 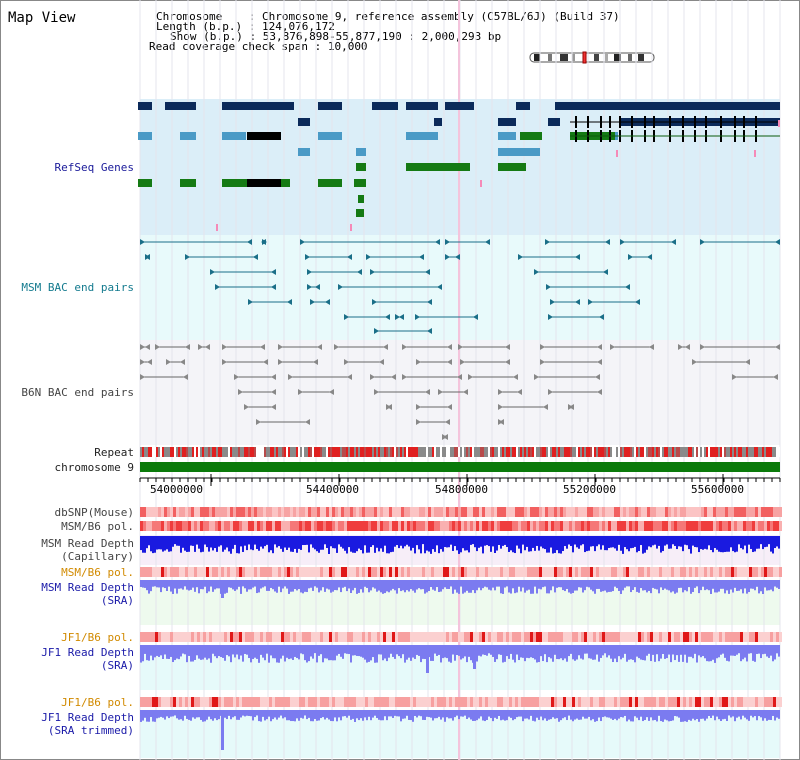 I want to click on track-label-msm-b6-pol-2: MSM/B6 pol., so click(x=97, y=572).